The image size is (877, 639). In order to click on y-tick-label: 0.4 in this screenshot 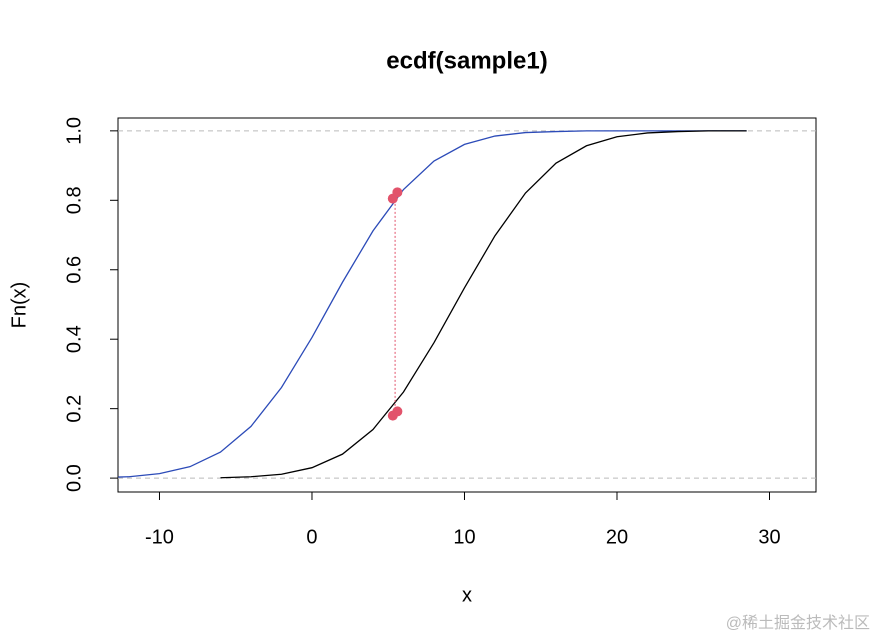, I will do `click(74, 339)`.